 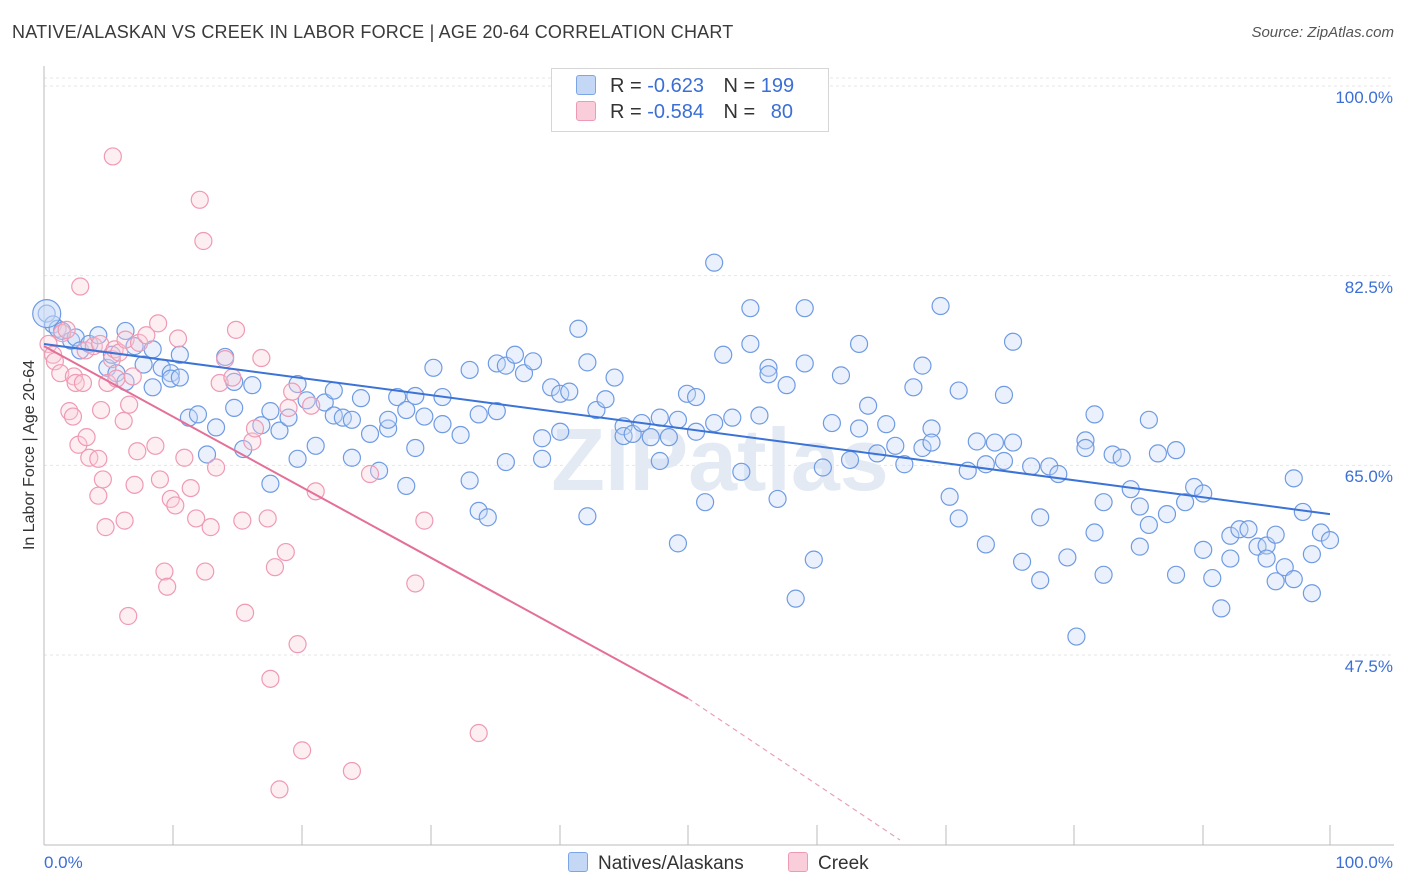 I want to click on legend-creek: Creek, so click(x=828, y=863).